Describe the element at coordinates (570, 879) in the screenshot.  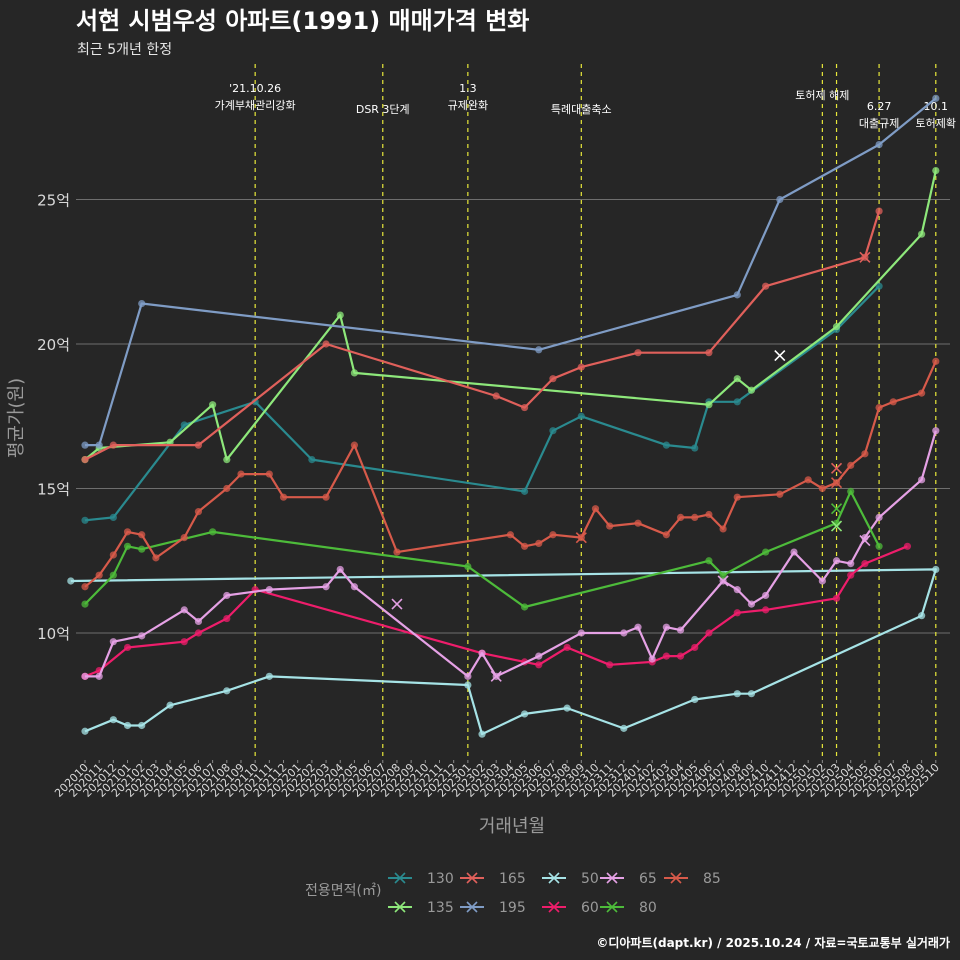
I see `legend-item-50: 50` at that location.